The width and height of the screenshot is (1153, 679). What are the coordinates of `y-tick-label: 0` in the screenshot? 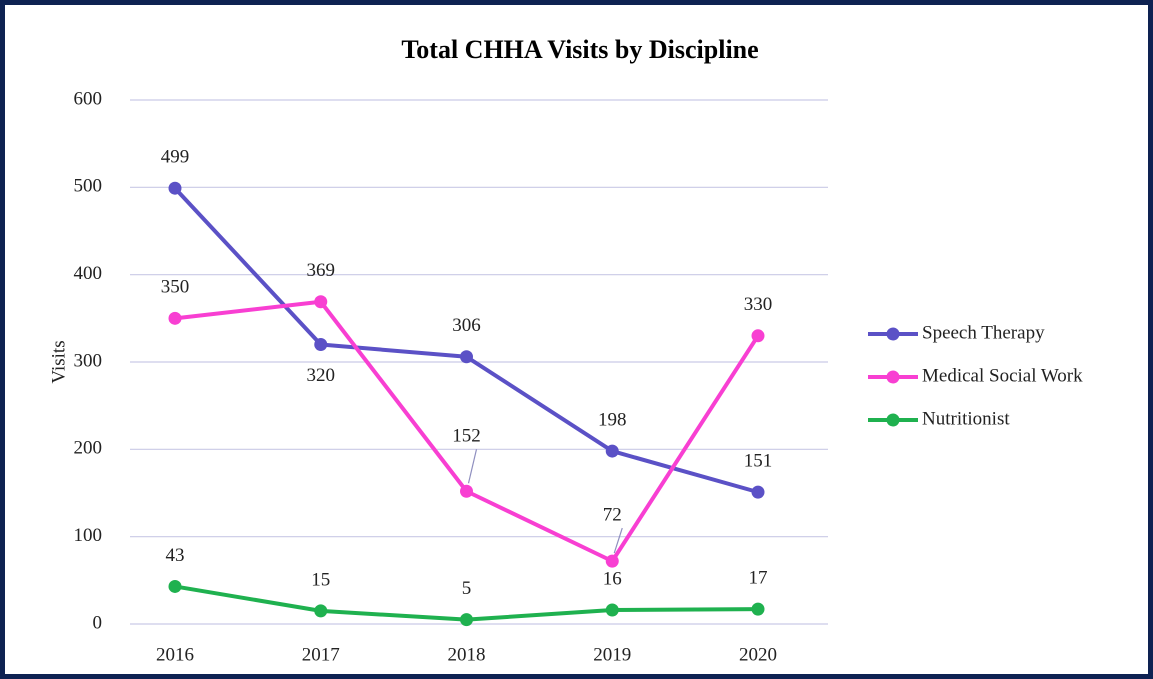 It's located at (98, 622).